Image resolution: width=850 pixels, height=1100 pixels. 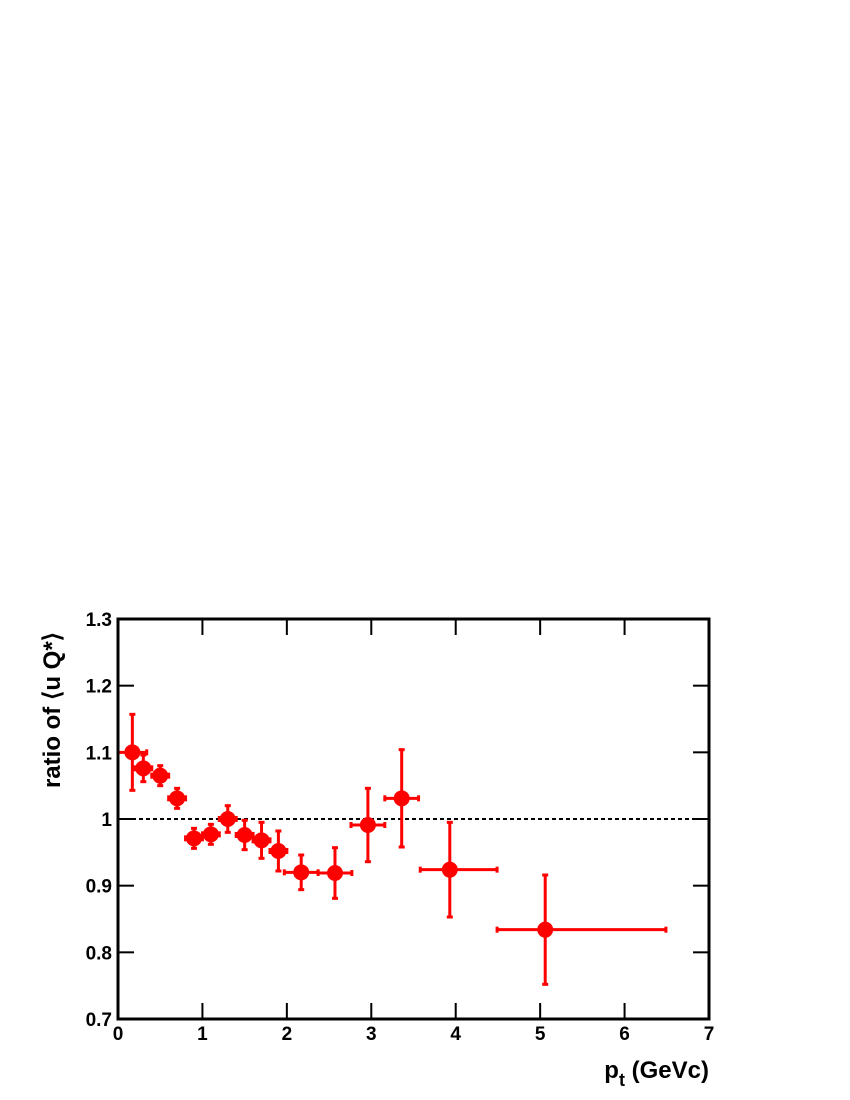 What do you see at coordinates (287, 1034) in the screenshot?
I see `x-tick-label: 2` at bounding box center [287, 1034].